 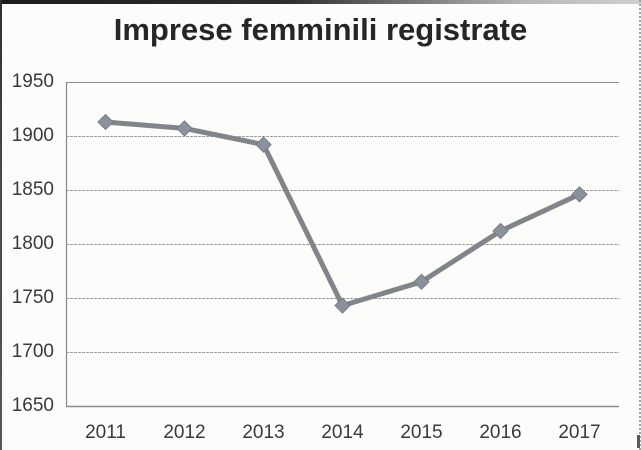 What do you see at coordinates (500, 231) in the screenshot?
I see `data-point-marker-2016` at bounding box center [500, 231].